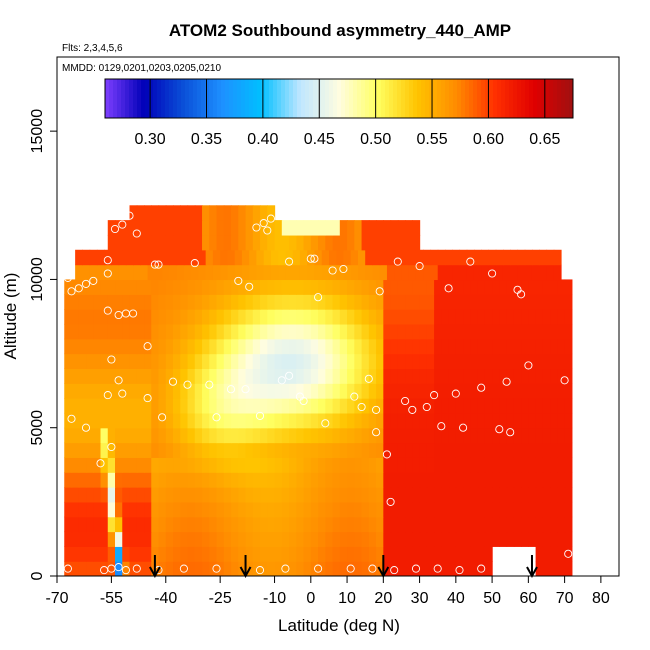 This screenshot has height=650, width=650. Describe the element at coordinates (56, 598) in the screenshot. I see `x-tick-label: -70` at that location.